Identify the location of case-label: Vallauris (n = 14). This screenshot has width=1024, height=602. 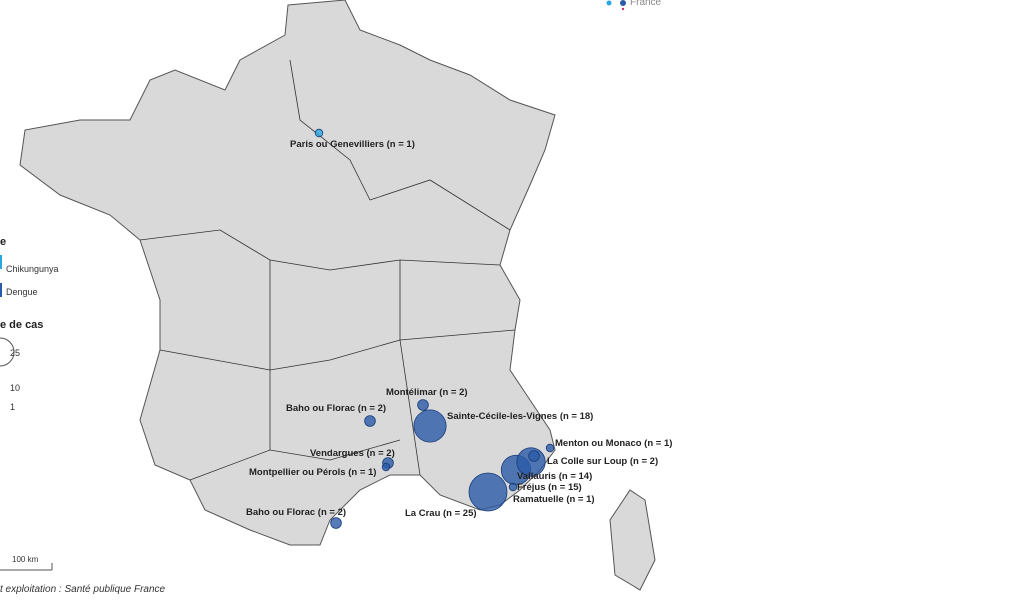
(555, 476).